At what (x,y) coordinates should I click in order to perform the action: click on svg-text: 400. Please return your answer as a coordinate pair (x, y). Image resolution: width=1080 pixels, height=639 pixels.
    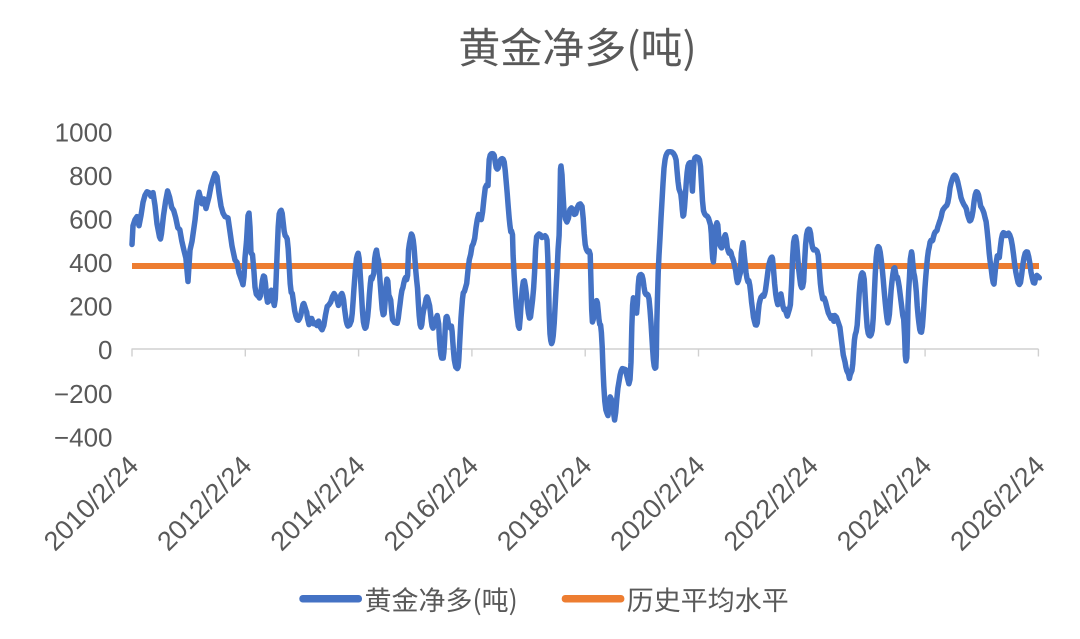
    Looking at the image, I should click on (90, 263).